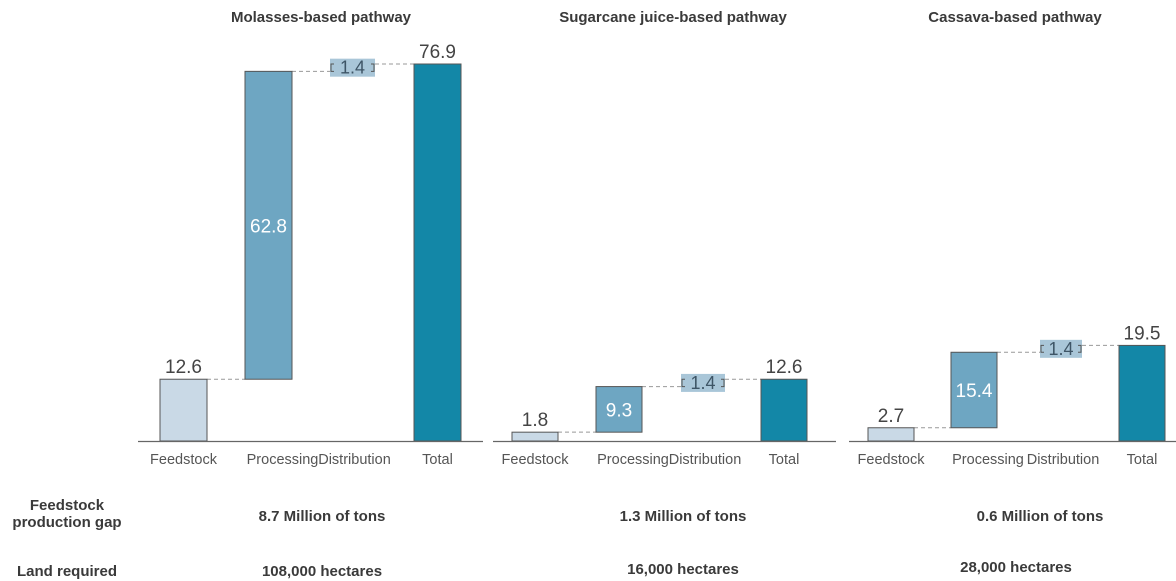  Describe the element at coordinates (1016, 567) in the screenshot. I see `land-value-cassava: 28,000 hectares` at that location.